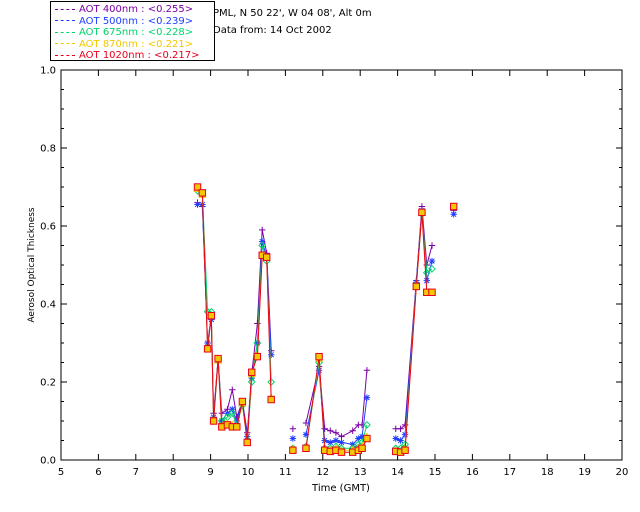  Describe the element at coordinates (136, 32) in the screenshot. I see `legend-label: AOT 675nm : <0.228>` at that location.